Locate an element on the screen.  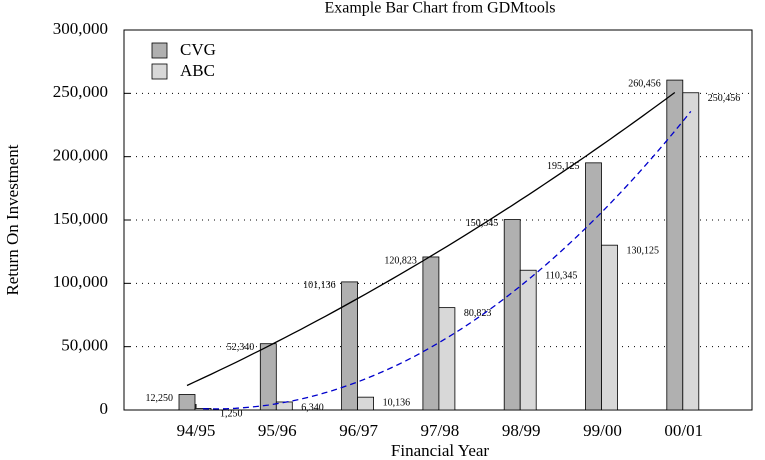
data-label: 195,125 is located at coordinates (563, 166).